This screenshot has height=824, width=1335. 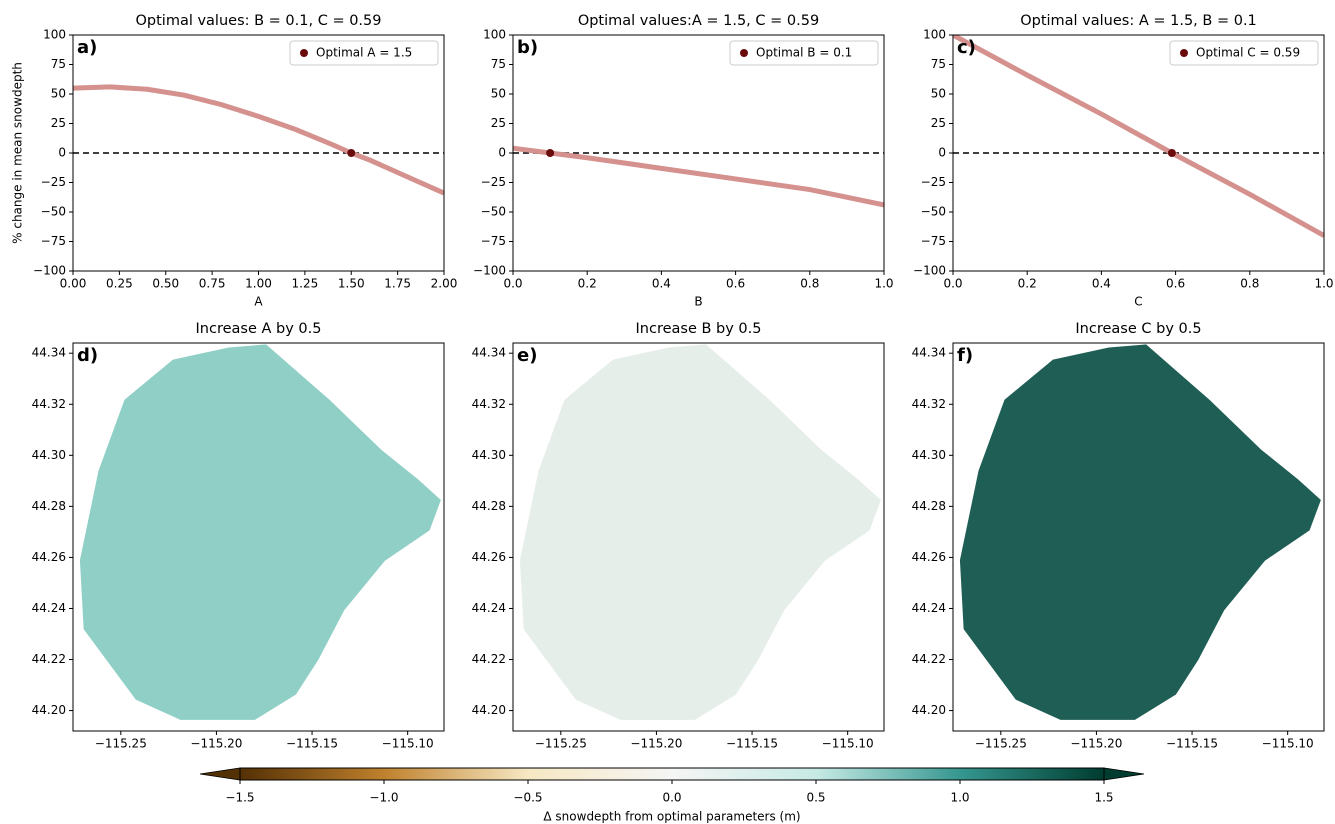 What do you see at coordinates (938, 123) in the screenshot?
I see `y-tick-label: 25` at bounding box center [938, 123].